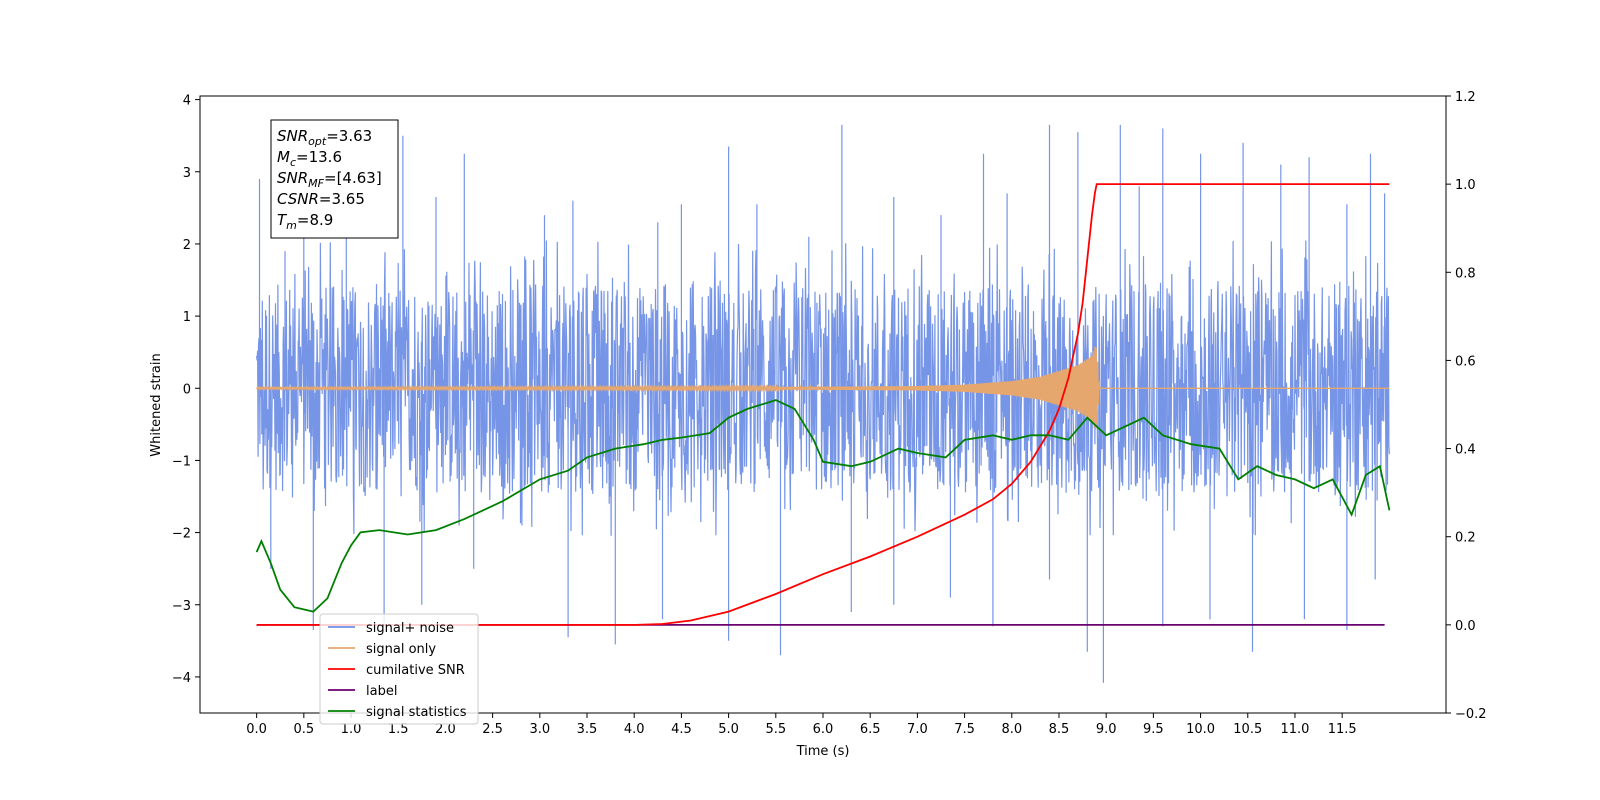 The width and height of the screenshot is (1600, 800). Describe the element at coordinates (634, 729) in the screenshot. I see `x-tick-label: 4.0` at that location.